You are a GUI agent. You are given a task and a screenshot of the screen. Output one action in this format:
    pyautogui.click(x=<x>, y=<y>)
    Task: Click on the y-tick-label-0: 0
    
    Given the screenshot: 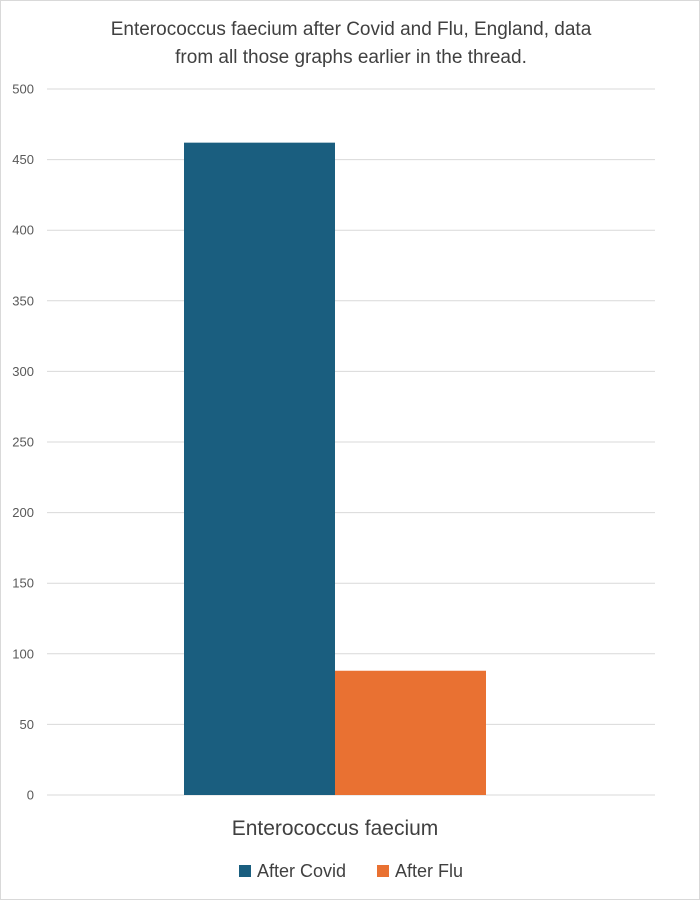 What is the action you would take?
    pyautogui.click(x=30, y=795)
    